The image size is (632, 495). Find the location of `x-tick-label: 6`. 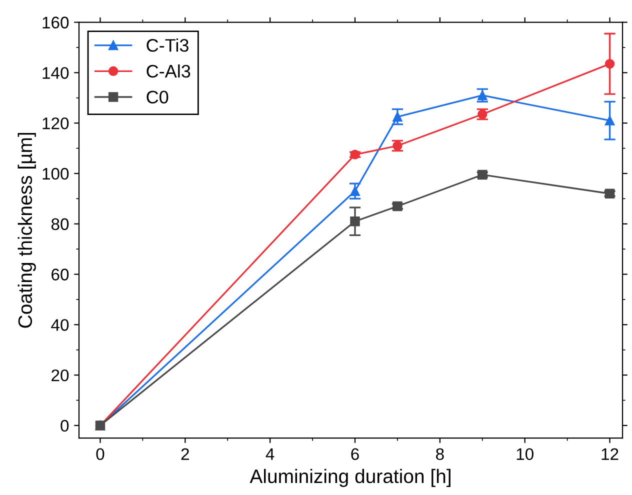

x-tick-label: 6 is located at coordinates (355, 454).